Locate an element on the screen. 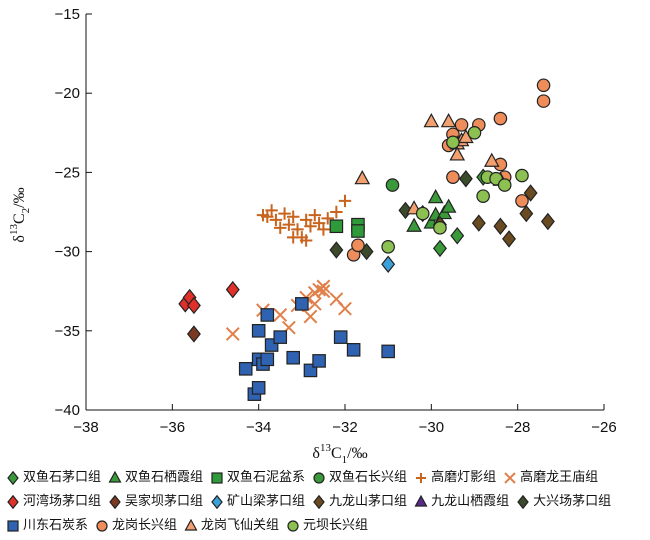 The width and height of the screenshot is (650, 540). legend-item: 九龙山茅口组 is located at coordinates (359, 502).